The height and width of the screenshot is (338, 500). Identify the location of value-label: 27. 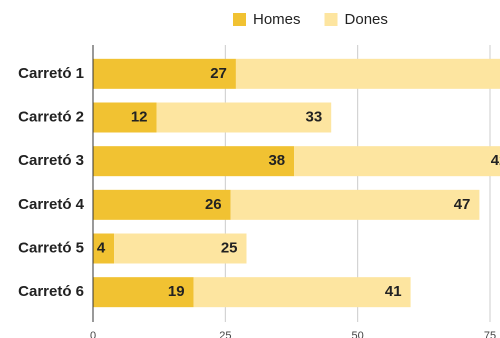
(218, 73).